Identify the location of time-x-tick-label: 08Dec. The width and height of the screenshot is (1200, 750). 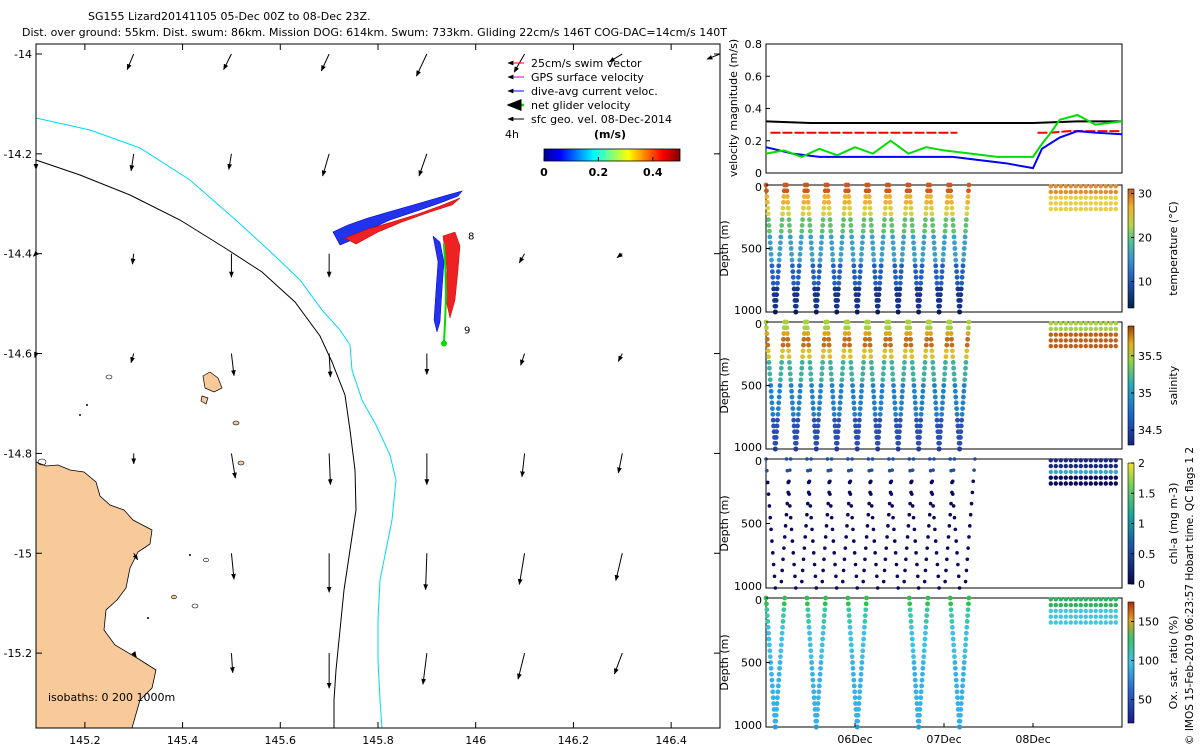
(1032, 739).